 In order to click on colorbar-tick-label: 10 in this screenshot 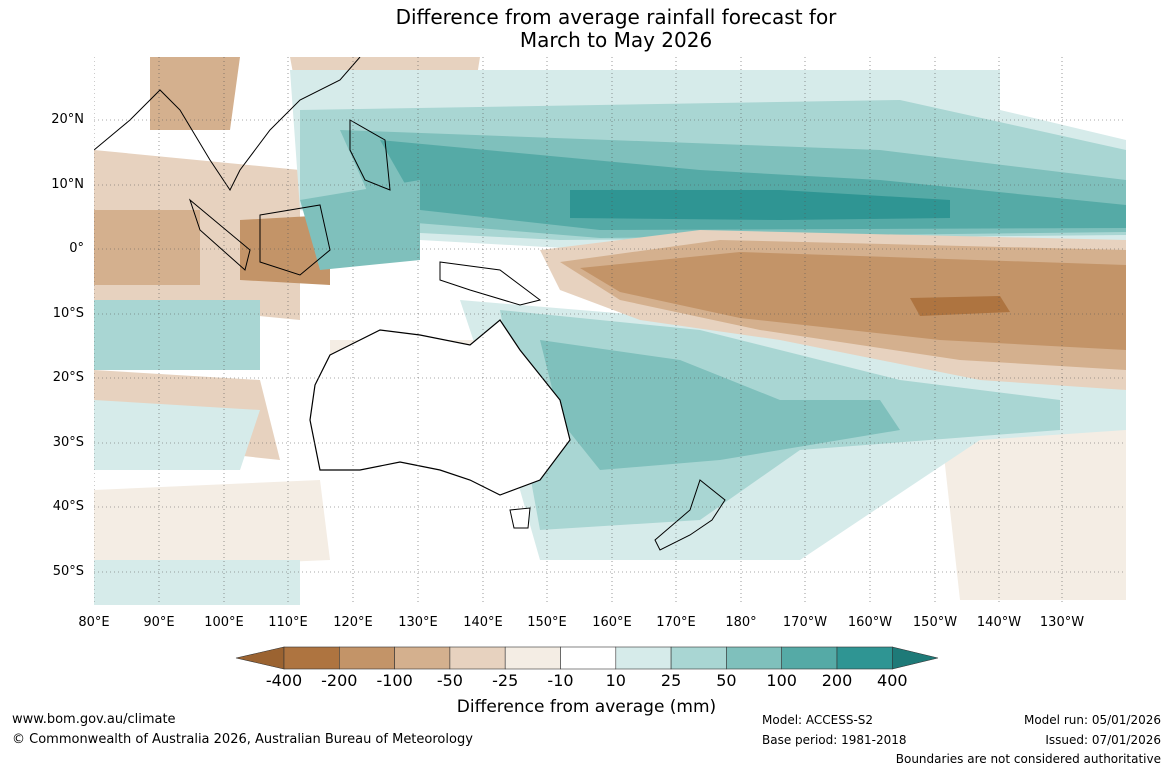, I will do `click(615, 680)`.